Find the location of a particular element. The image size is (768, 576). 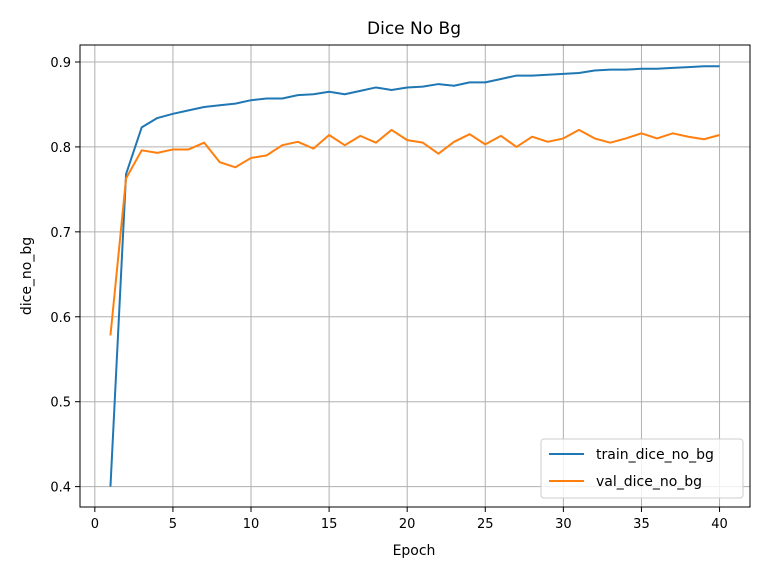

legend-box is located at coordinates (642, 468).